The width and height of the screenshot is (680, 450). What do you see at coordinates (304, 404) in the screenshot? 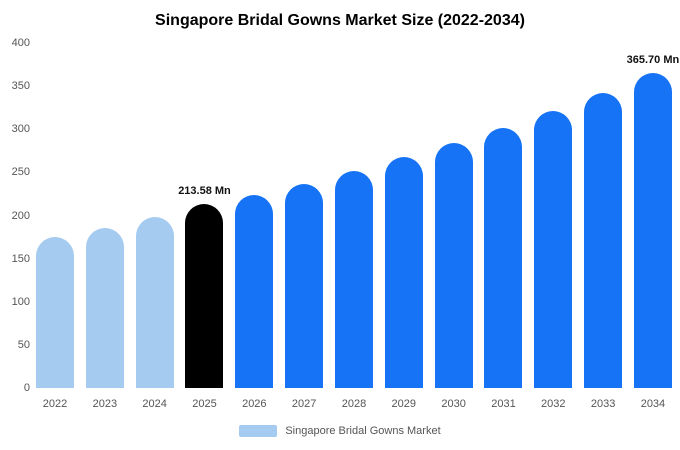
I see `x-axis-label-2027: 2027` at bounding box center [304, 404].